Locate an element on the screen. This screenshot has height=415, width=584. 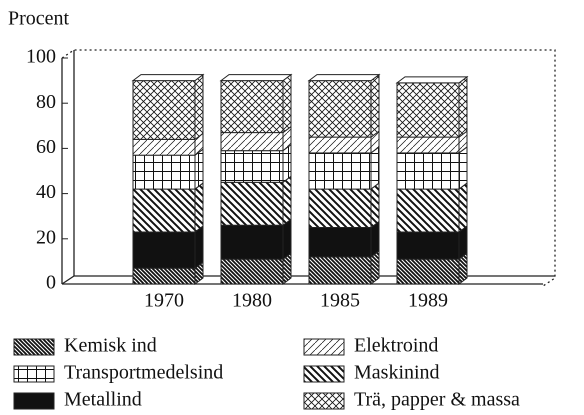
legend-label: Kemisk ind is located at coordinates (110, 346).